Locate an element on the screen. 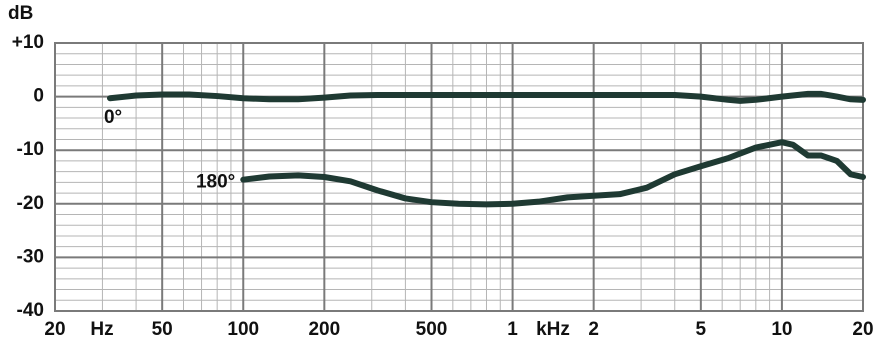 This screenshot has height=343, width=883. y-tick-label: -30 is located at coordinates (30, 256).